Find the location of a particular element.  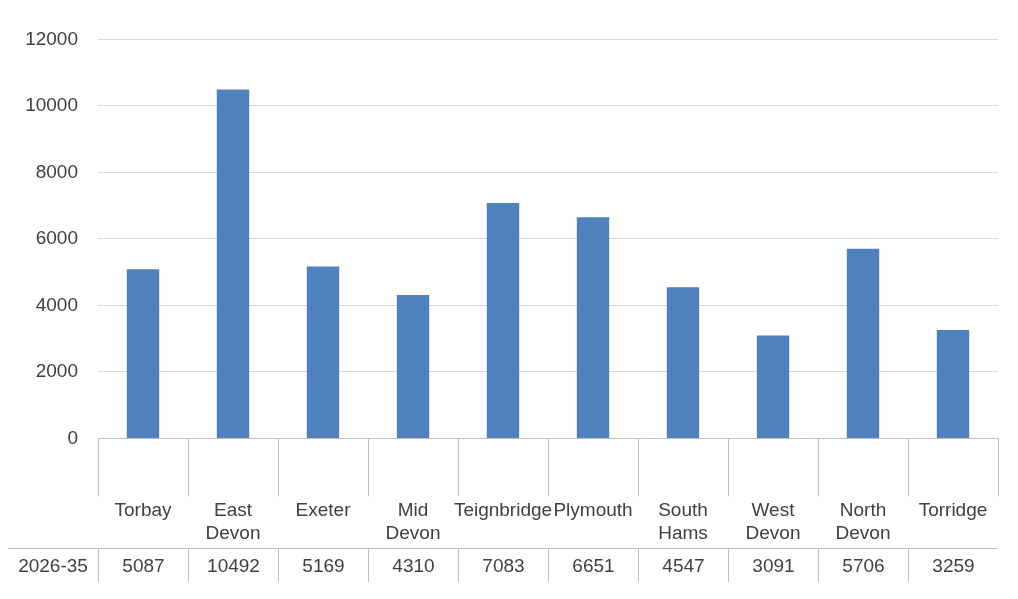

x-tick-label: Plymouth is located at coordinates (593, 510).